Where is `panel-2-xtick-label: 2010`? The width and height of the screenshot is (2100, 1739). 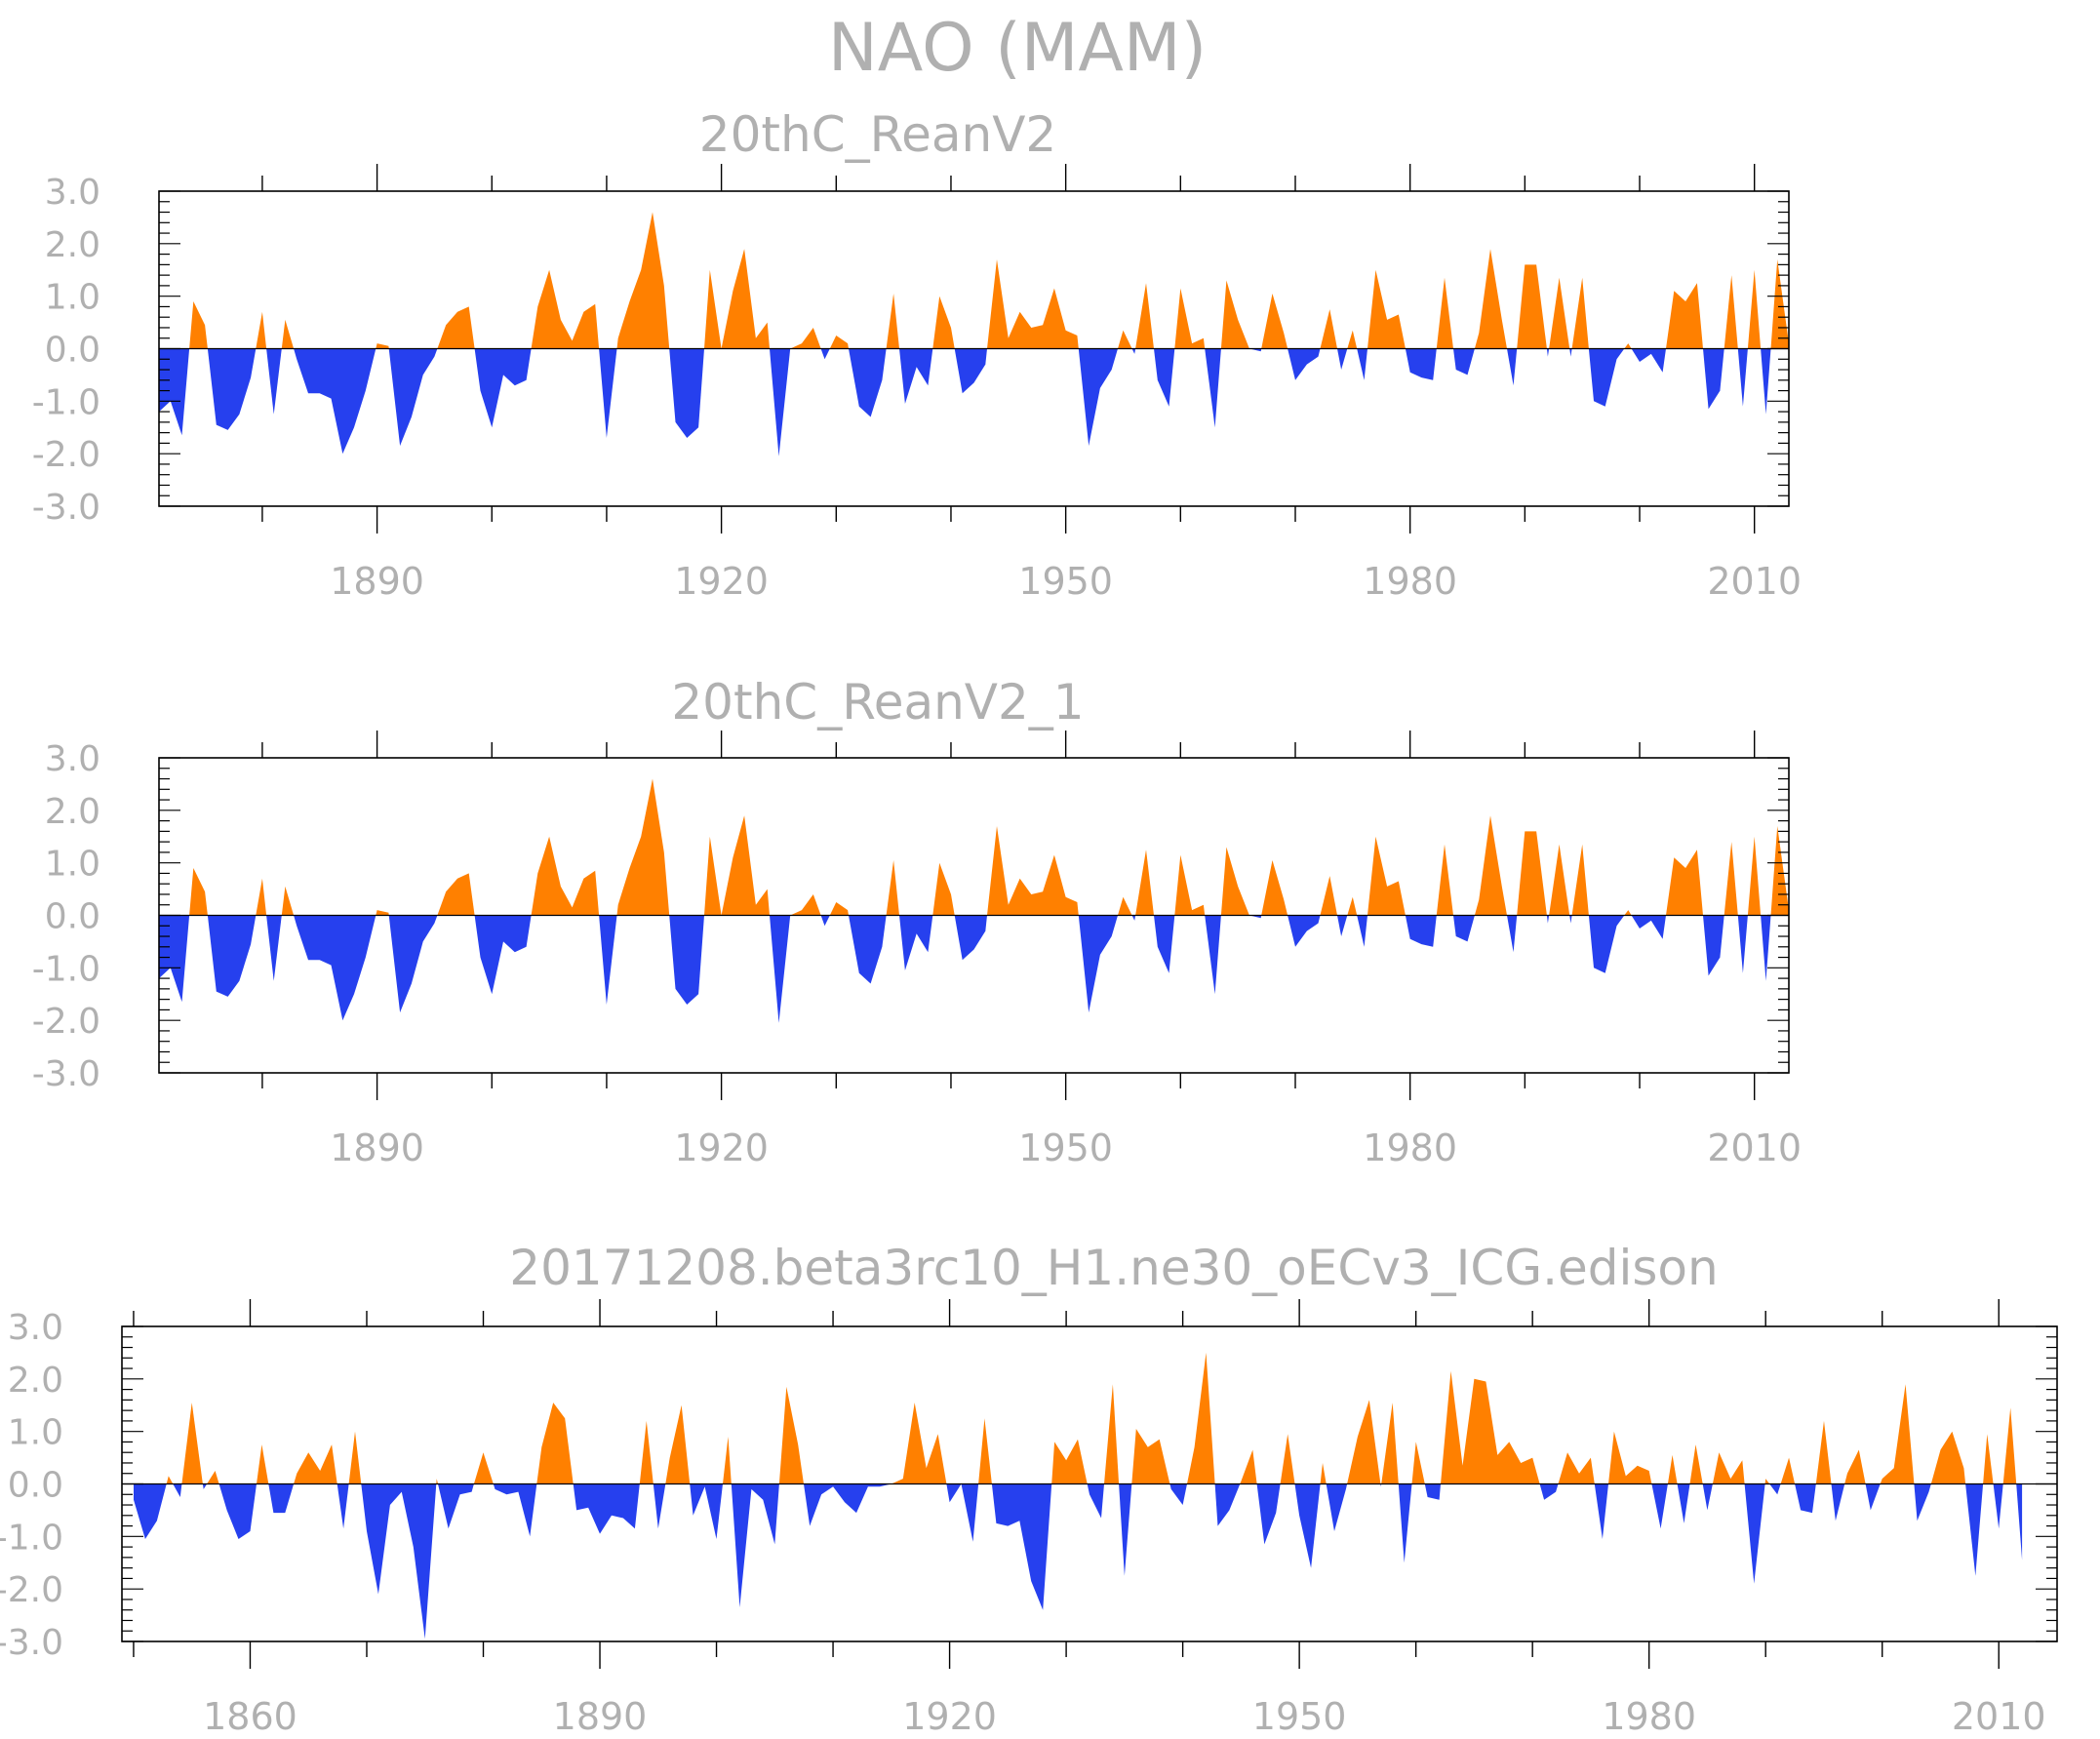 panel-2-xtick-label: 2010 is located at coordinates (1755, 1147).